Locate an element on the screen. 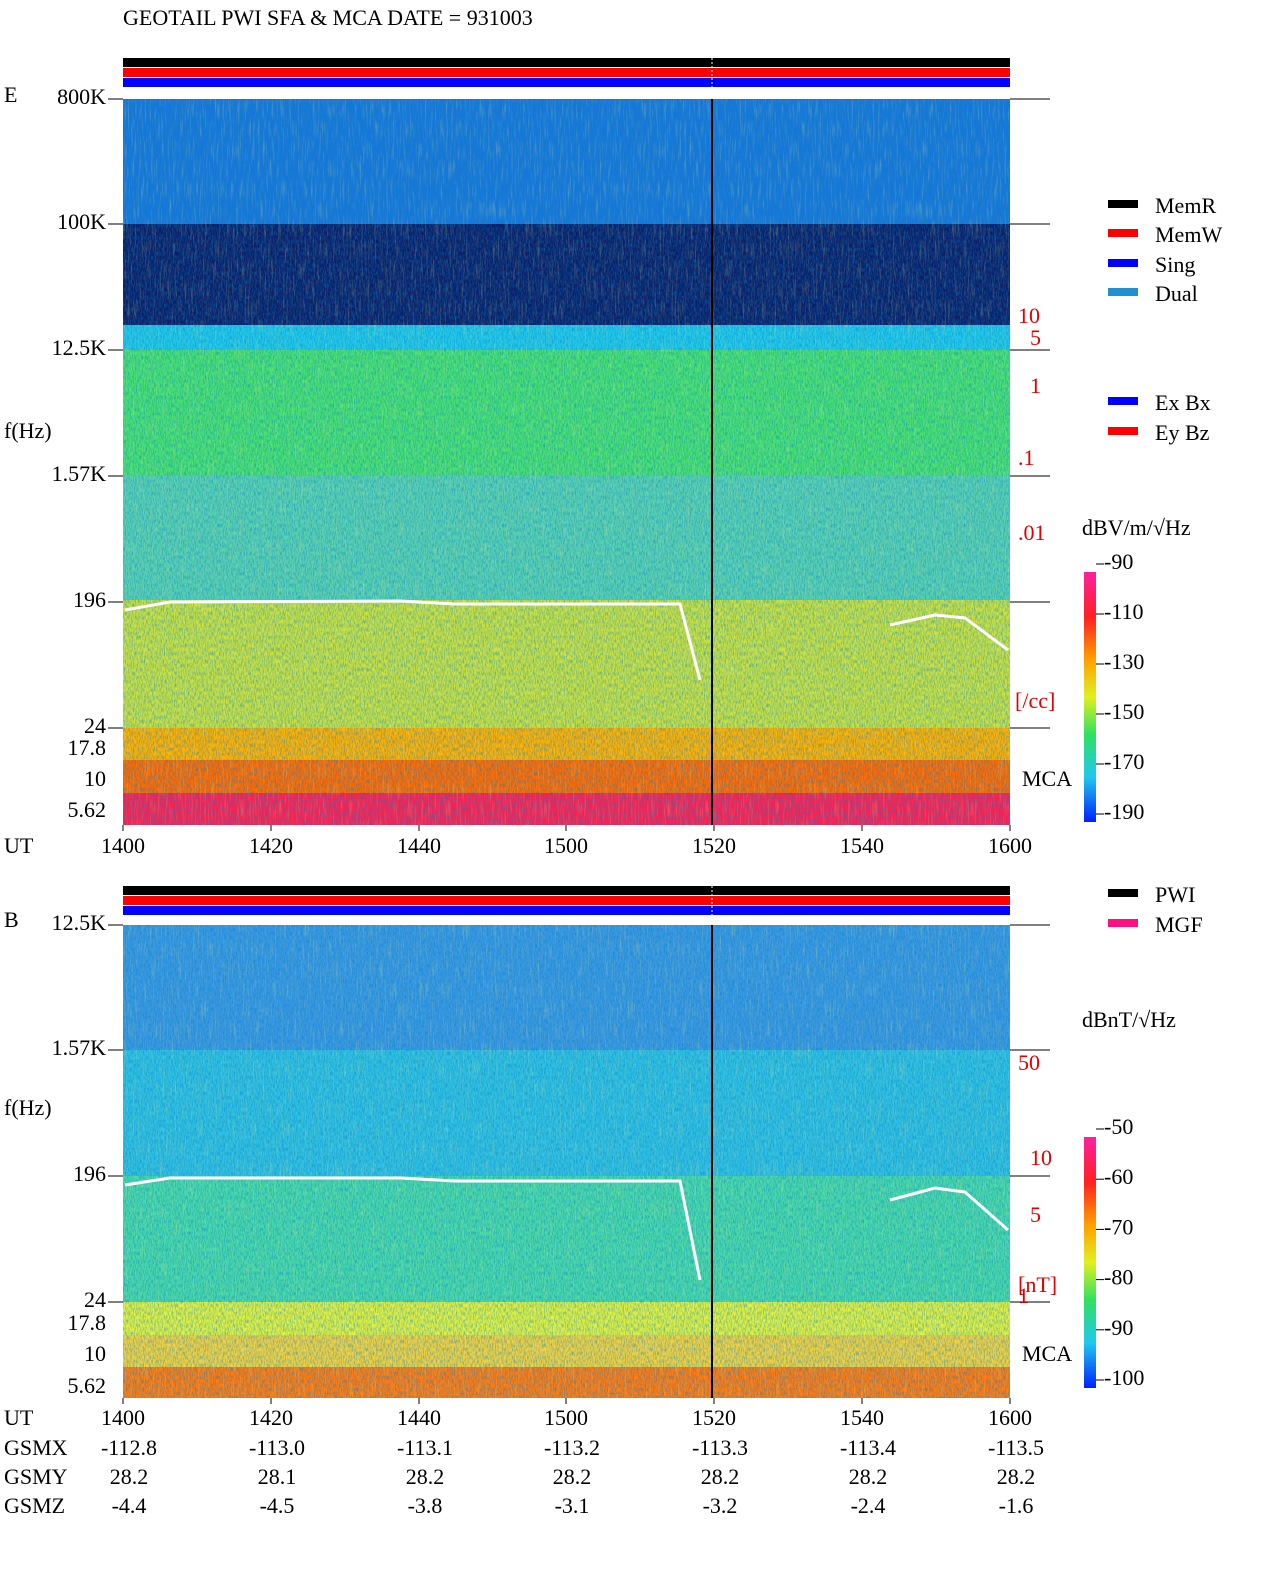 The height and width of the screenshot is (1593, 1280). colorbar-tick-label: -130 is located at coordinates (1124, 661).